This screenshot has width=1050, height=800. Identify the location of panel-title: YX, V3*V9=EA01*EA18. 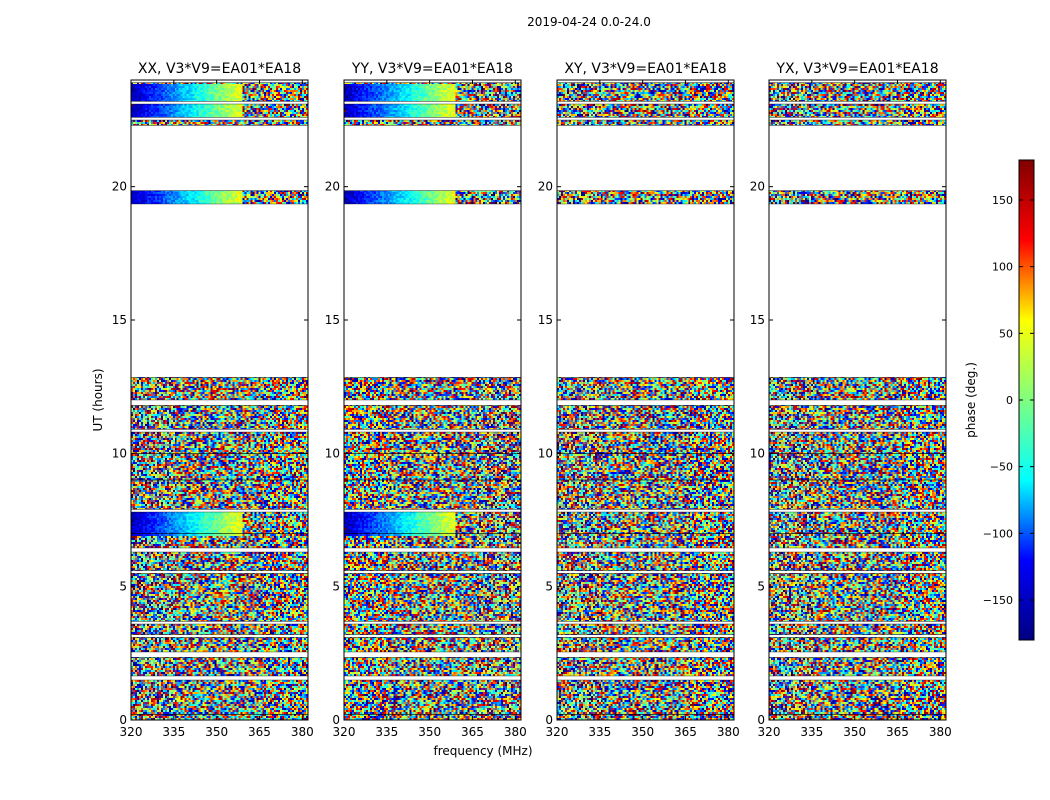
(856, 69).